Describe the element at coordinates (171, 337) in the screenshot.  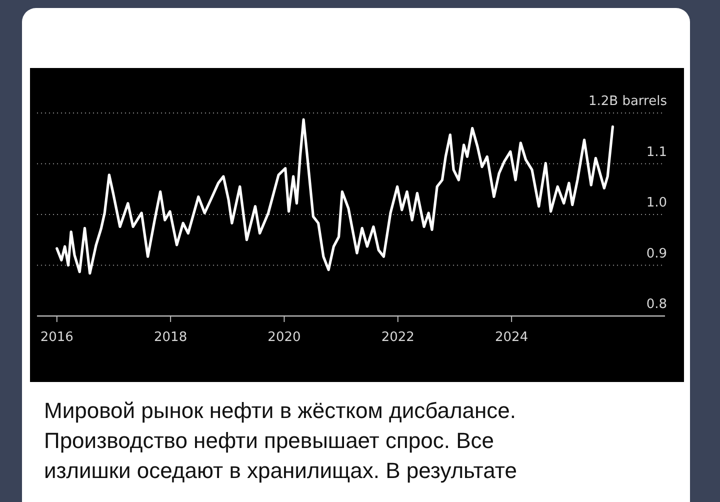
I see `x-tick-label: 2018` at that location.